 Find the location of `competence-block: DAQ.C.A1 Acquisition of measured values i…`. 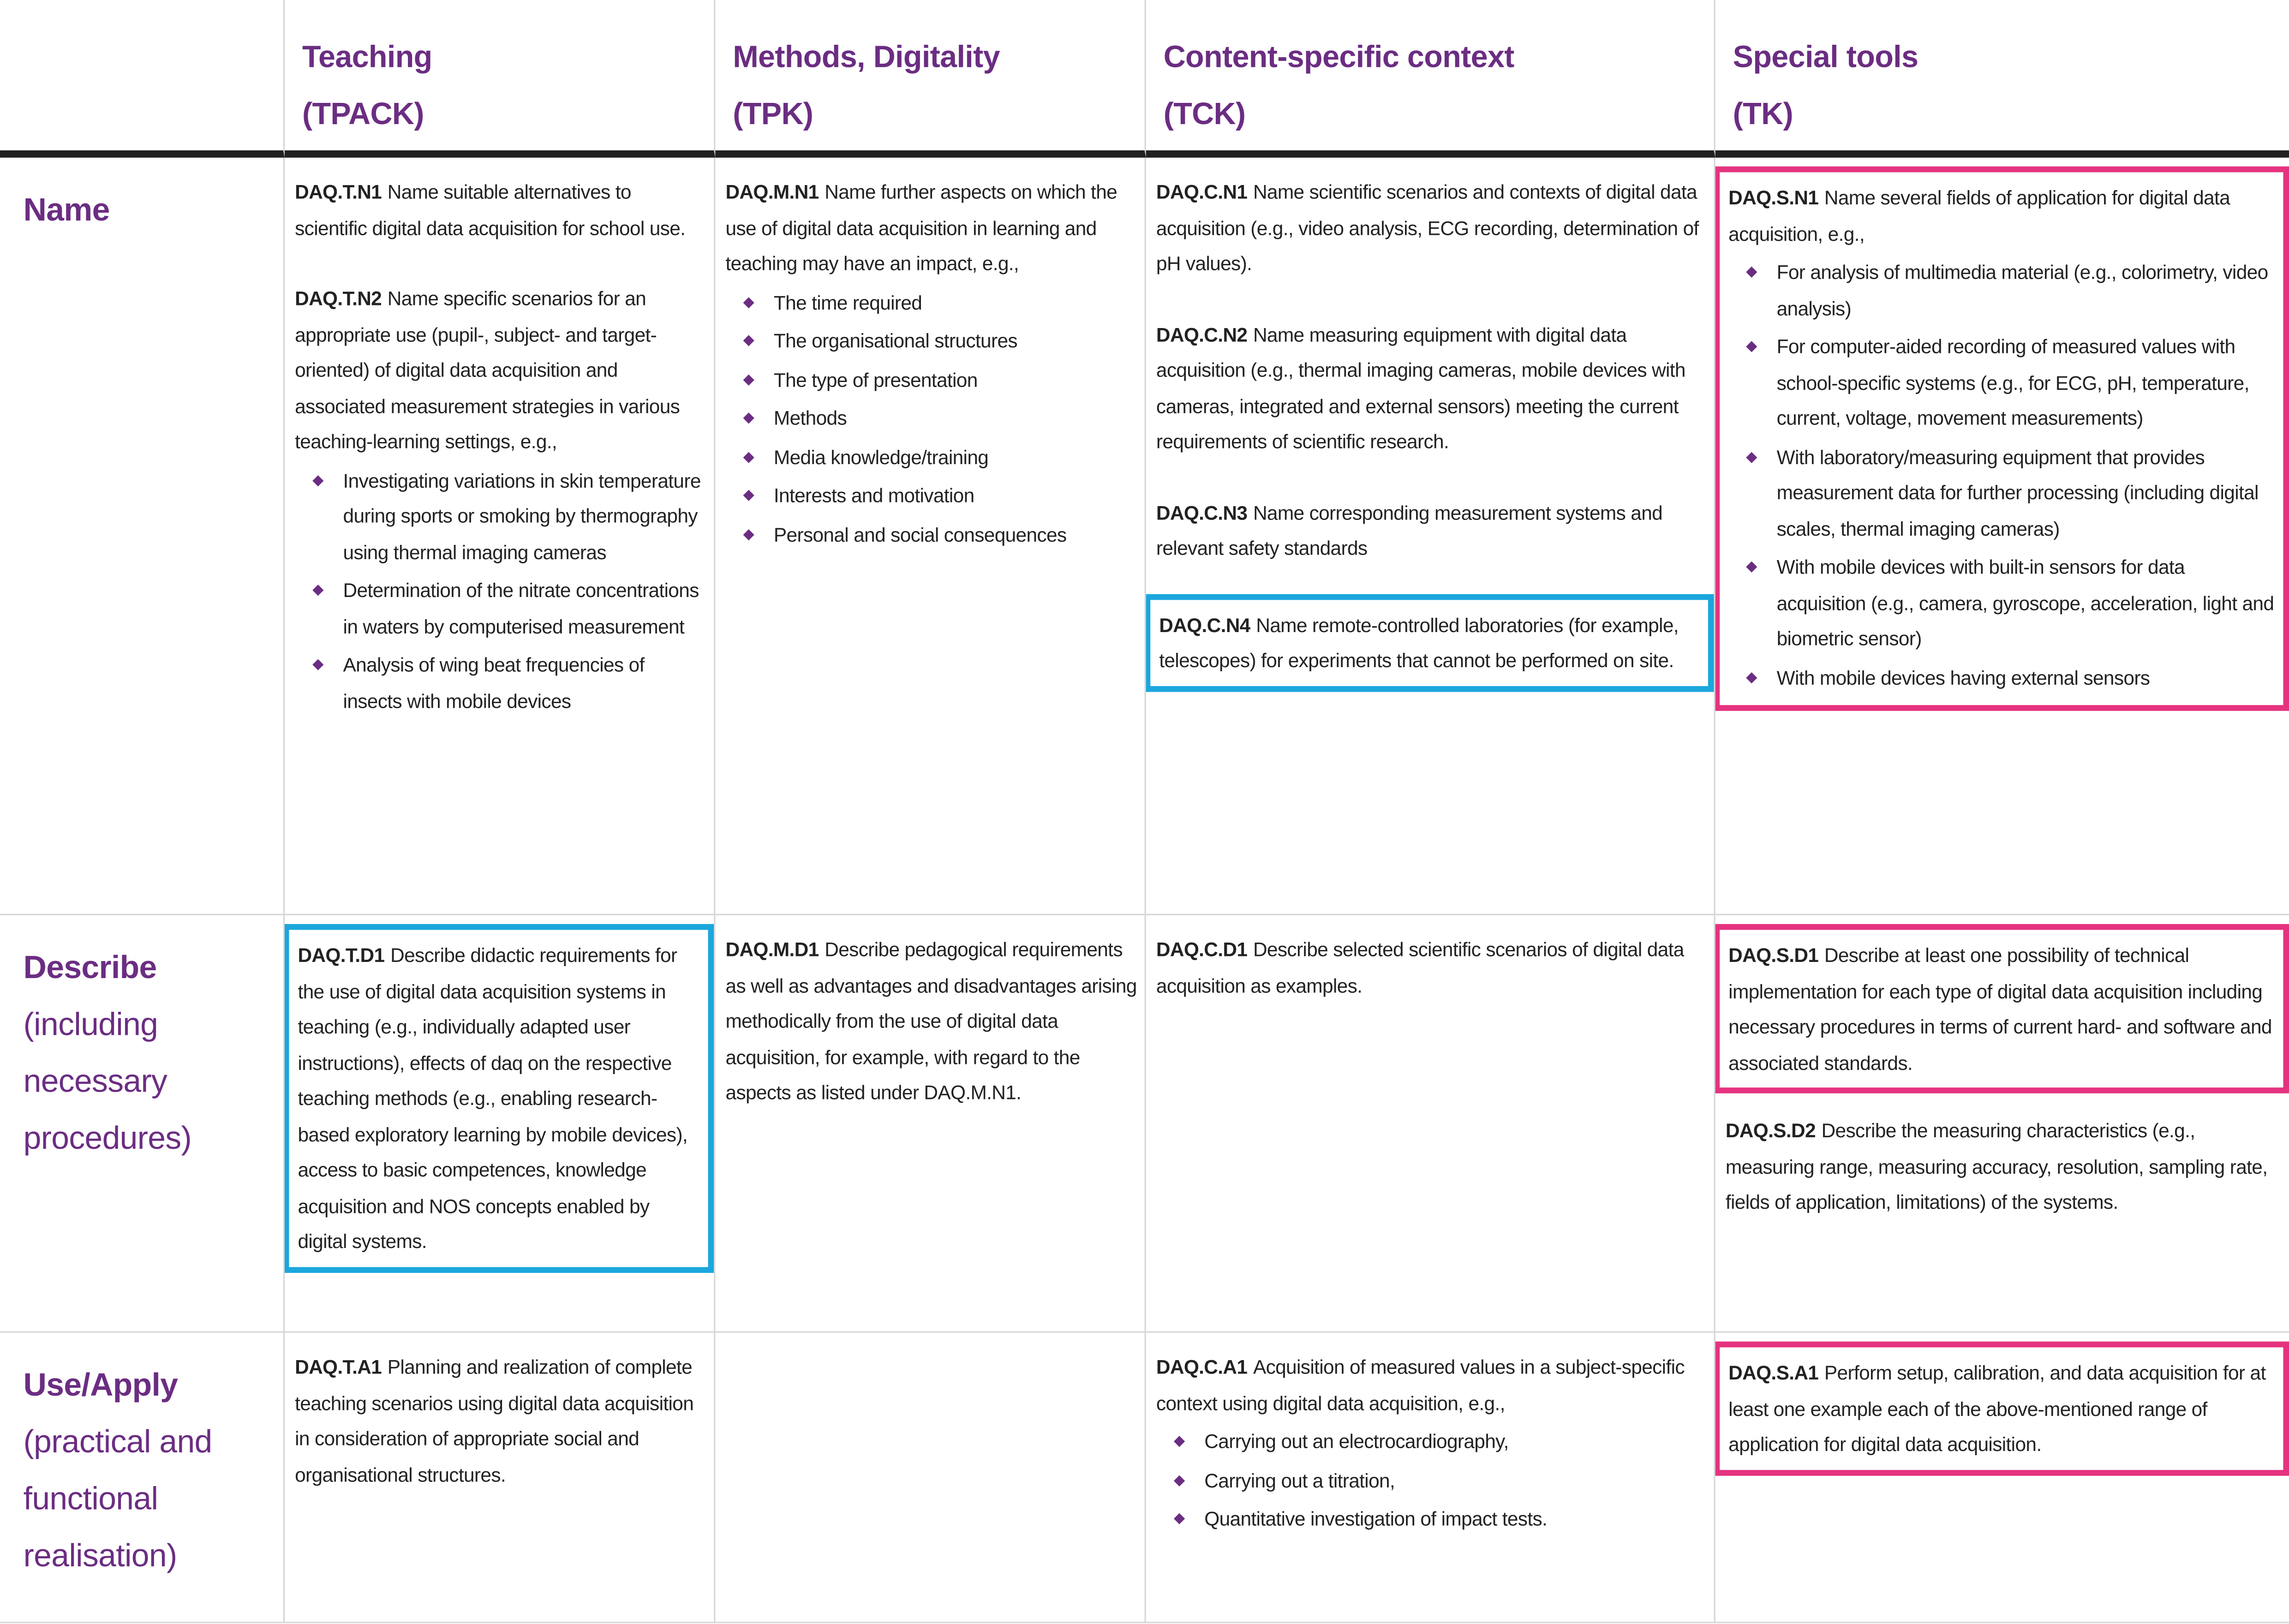

competence-block: DAQ.C.A1 Acquisition of measured values i… is located at coordinates (1432, 1444).